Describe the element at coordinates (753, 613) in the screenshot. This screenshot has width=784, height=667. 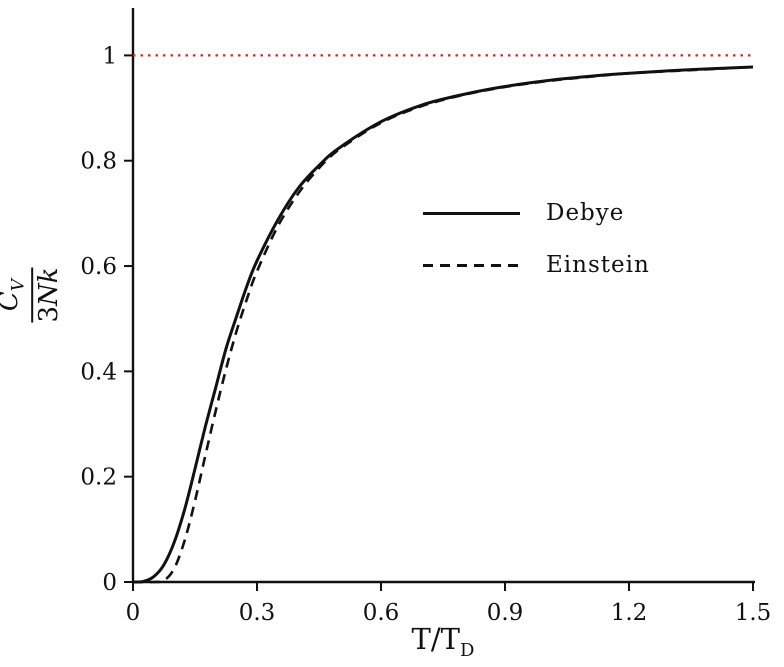
I see `x-tick-label: 1.5` at that location.